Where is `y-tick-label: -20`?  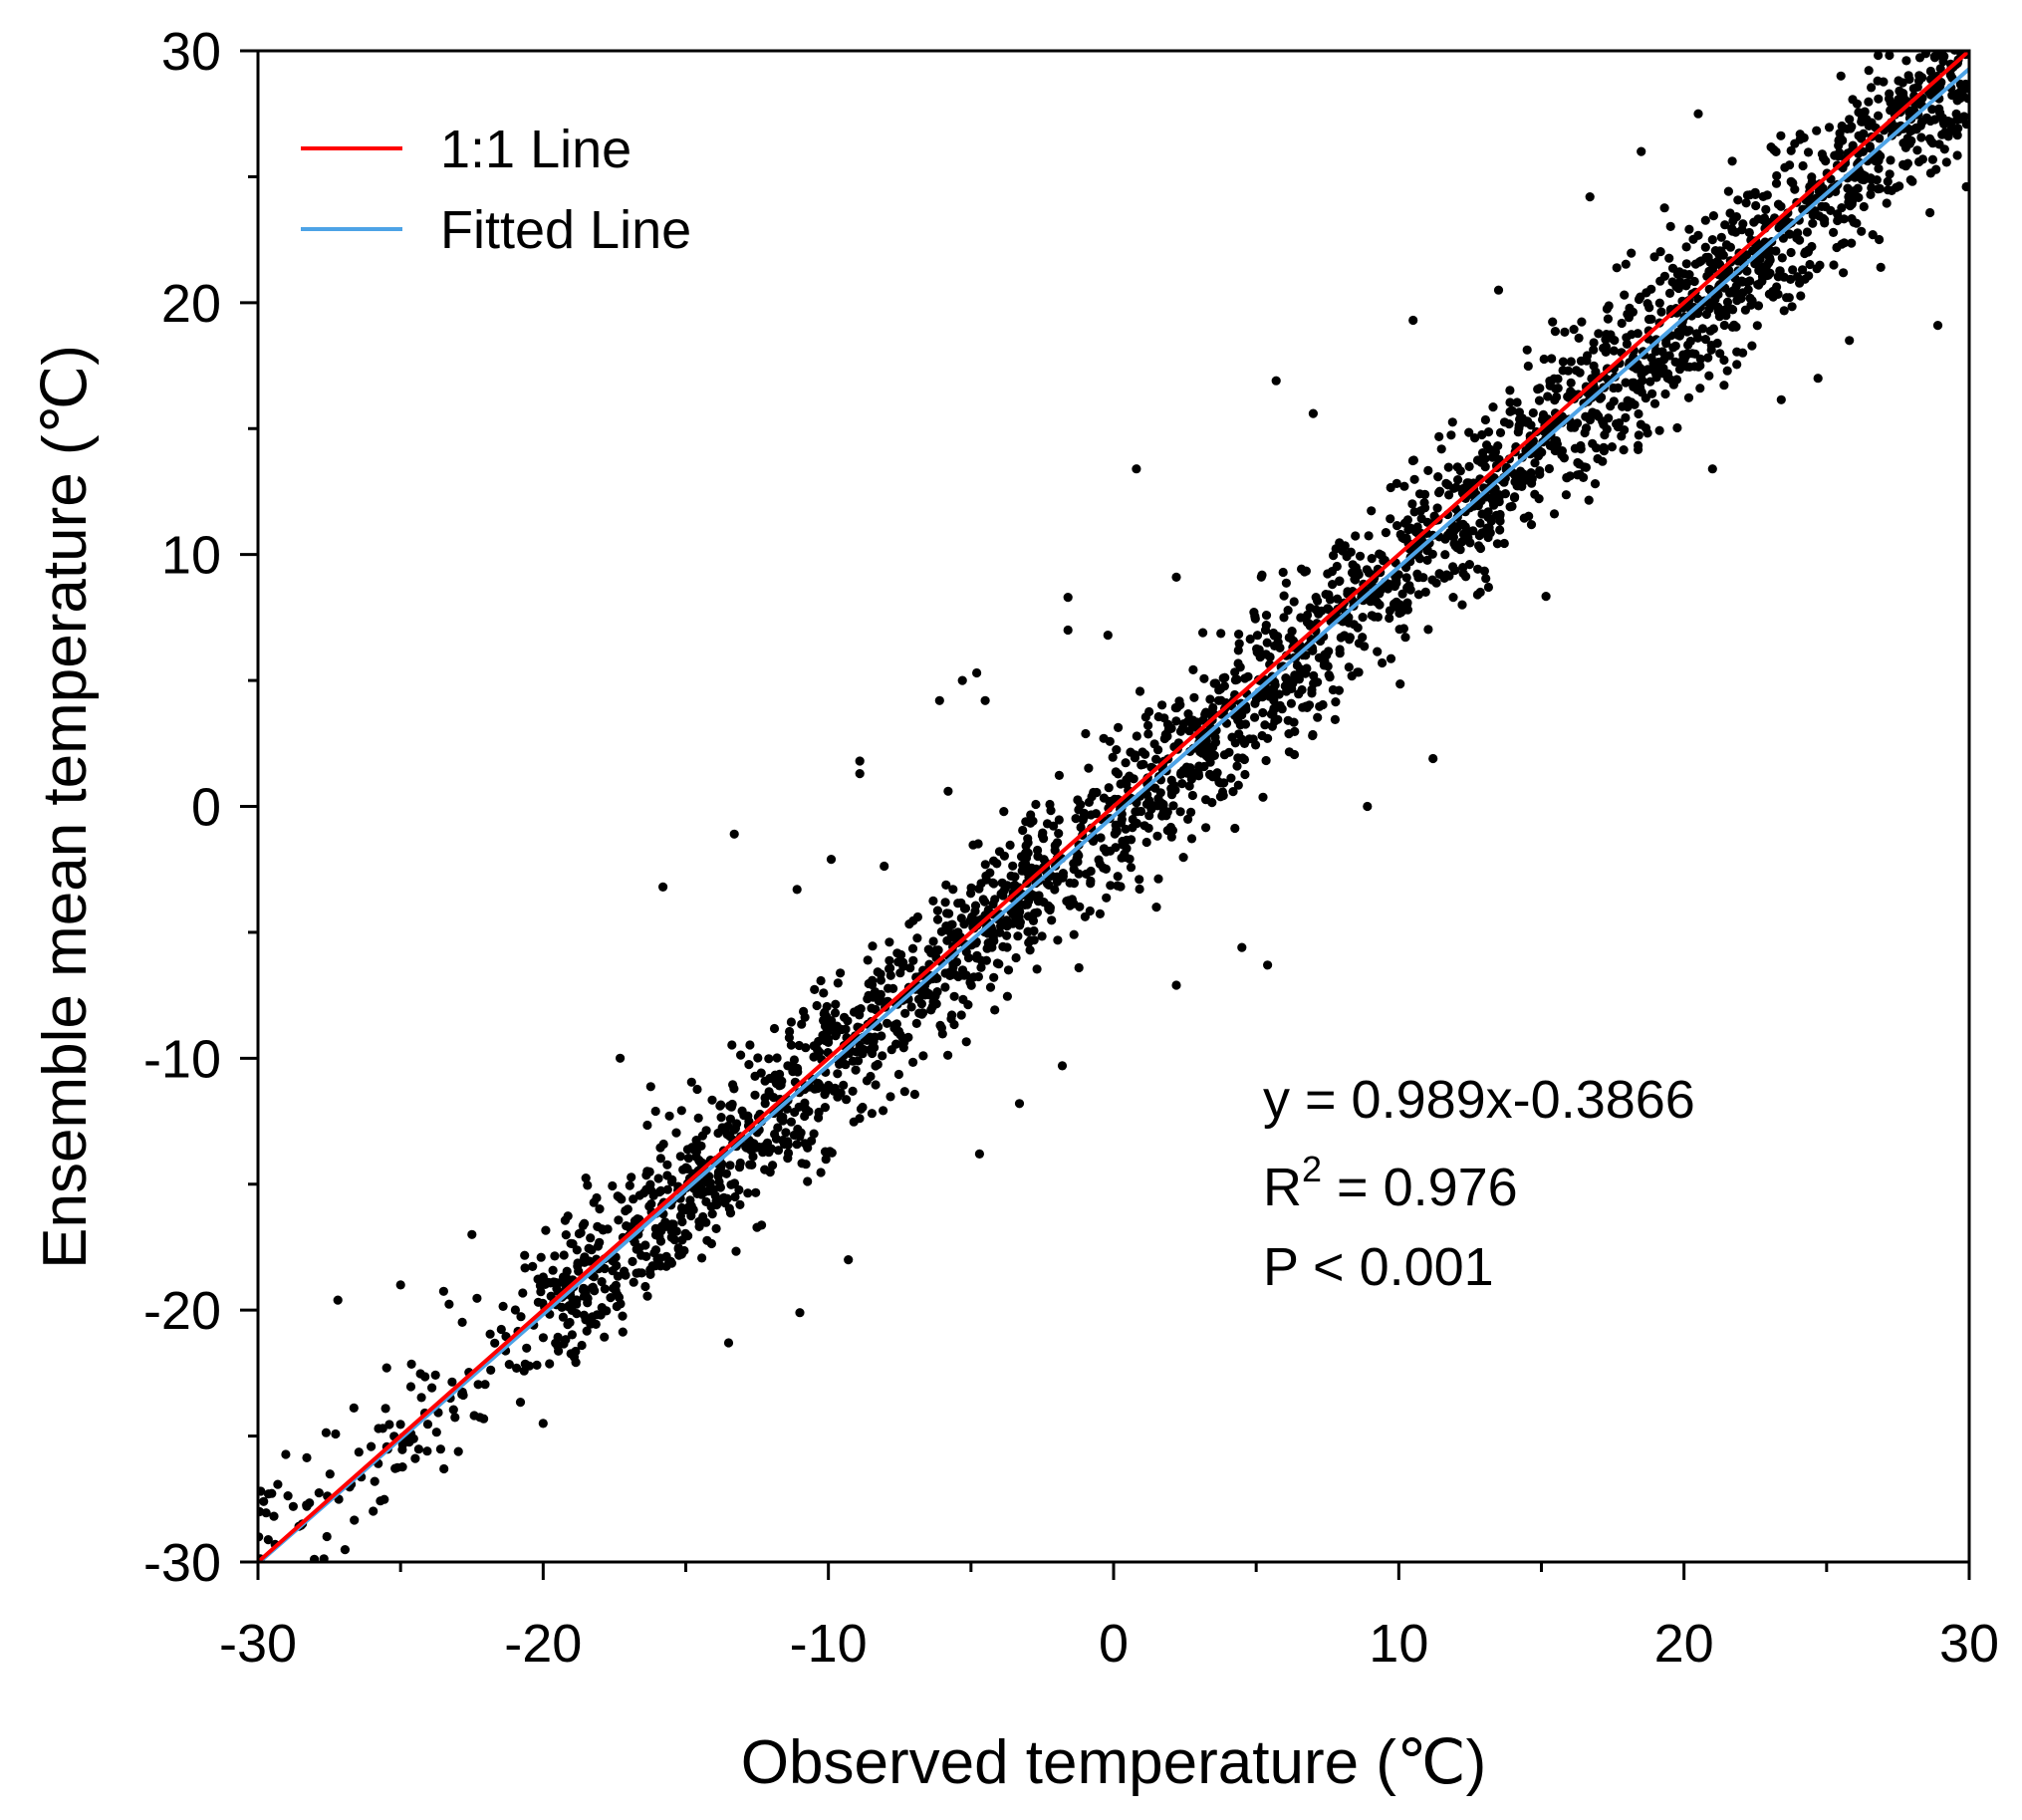
y-tick-label: -20 is located at coordinates (182, 1311).